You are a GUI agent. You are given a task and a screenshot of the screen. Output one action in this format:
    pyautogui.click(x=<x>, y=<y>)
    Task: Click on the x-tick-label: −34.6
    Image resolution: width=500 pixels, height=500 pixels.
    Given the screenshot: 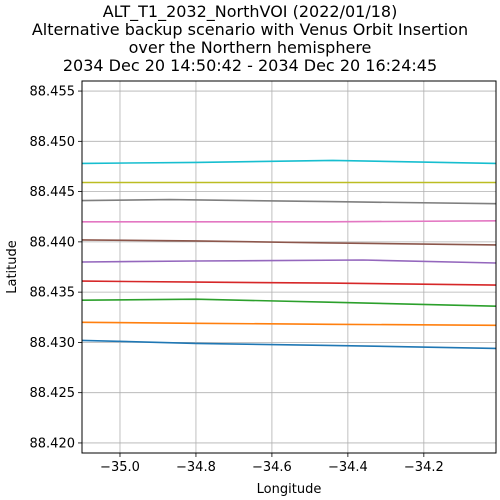 What is the action you would take?
    pyautogui.click(x=272, y=467)
    